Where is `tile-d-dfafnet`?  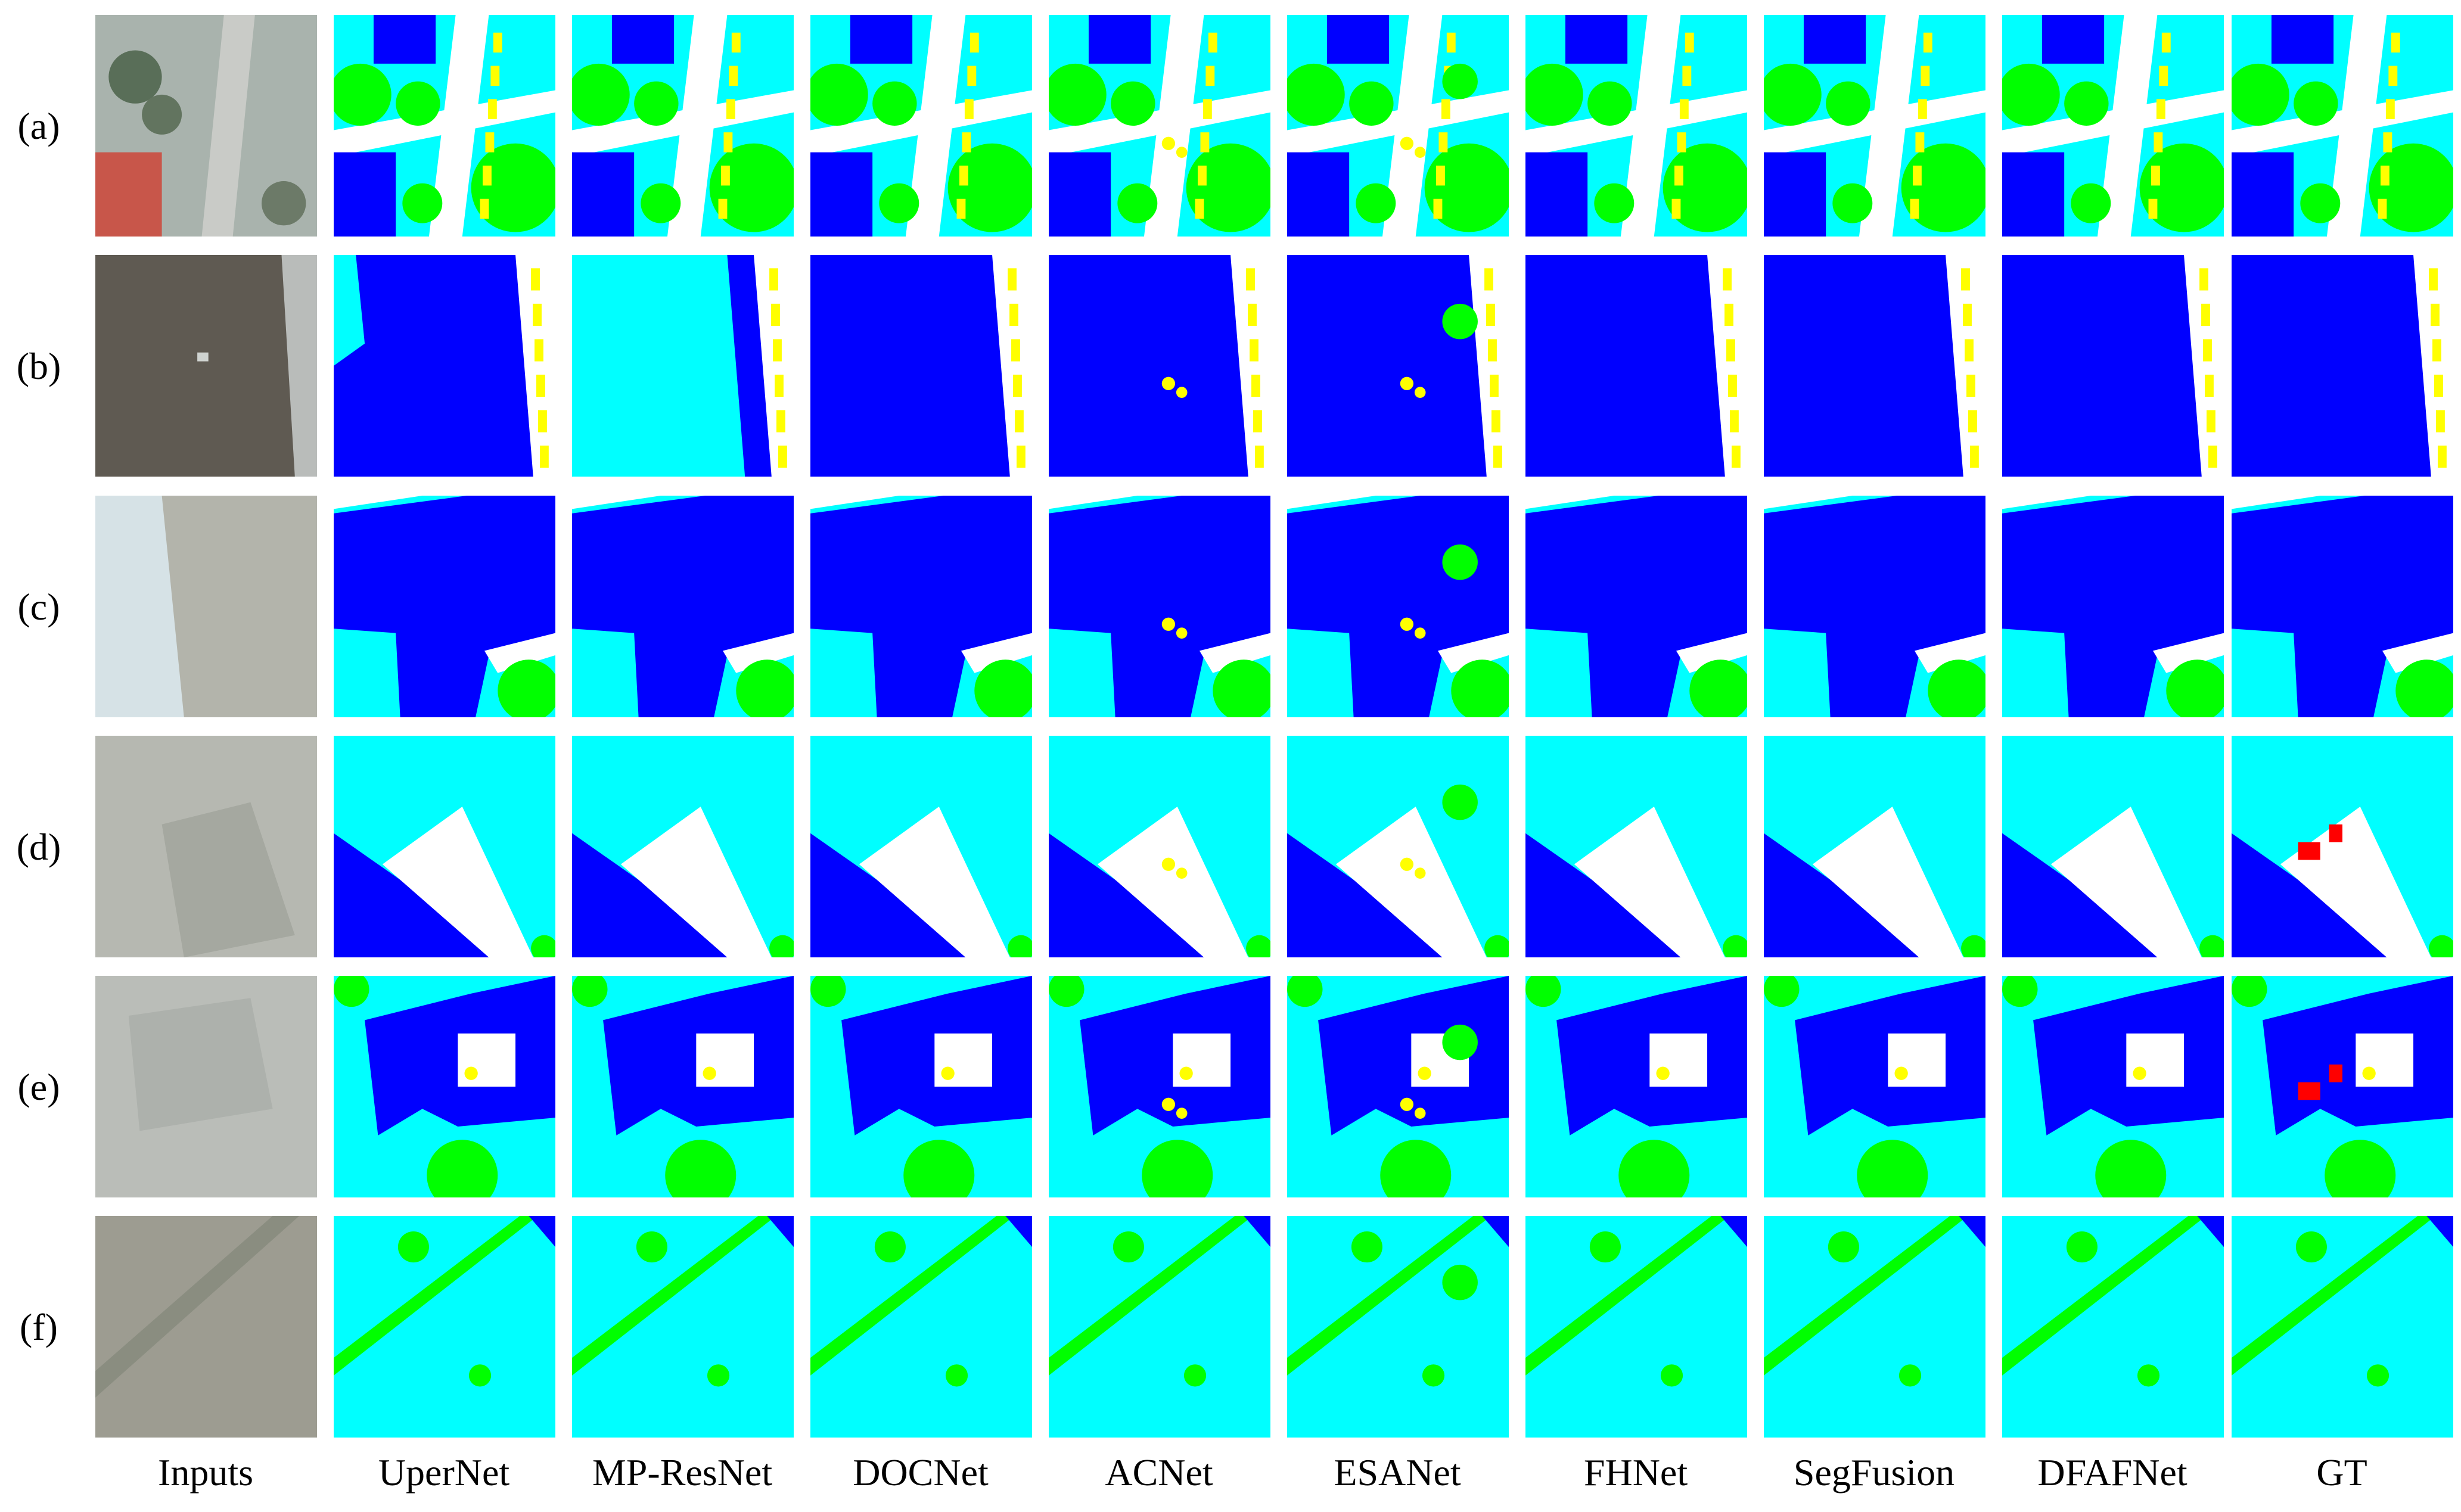 tile-d-dfafnet is located at coordinates (2113, 846).